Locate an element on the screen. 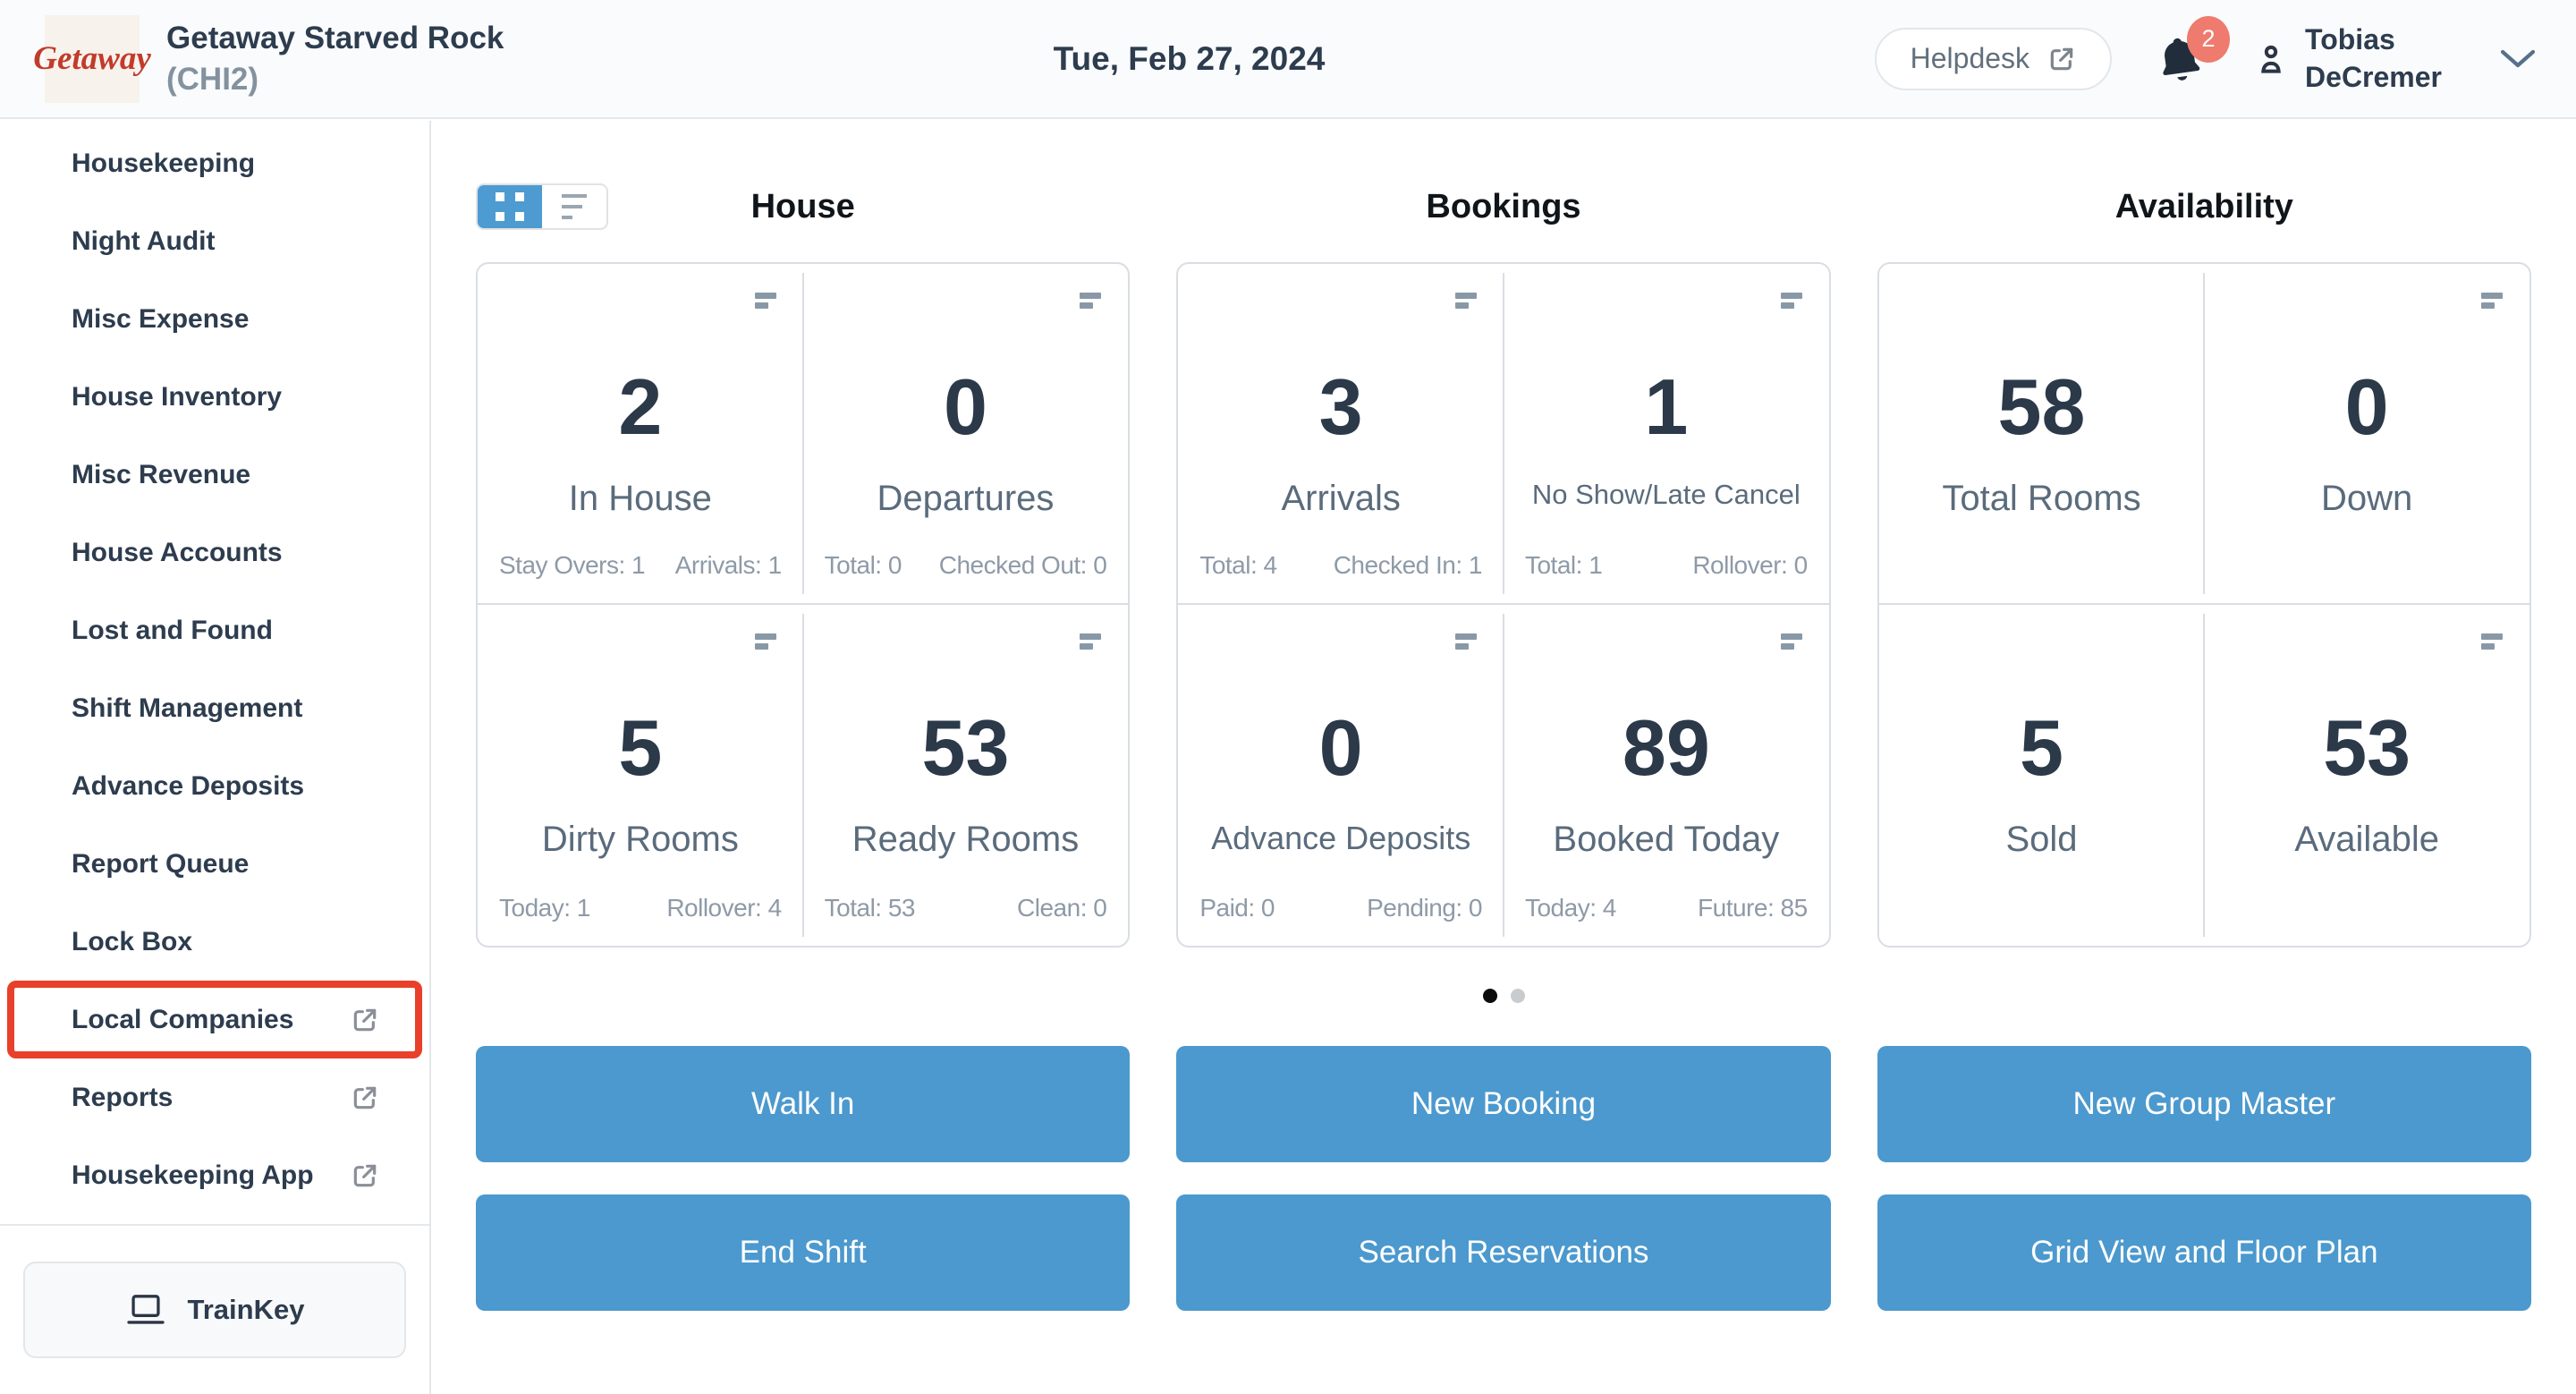 The width and height of the screenshot is (2576, 1394). metric-card-available: 53 Available is located at coordinates (2366, 775).